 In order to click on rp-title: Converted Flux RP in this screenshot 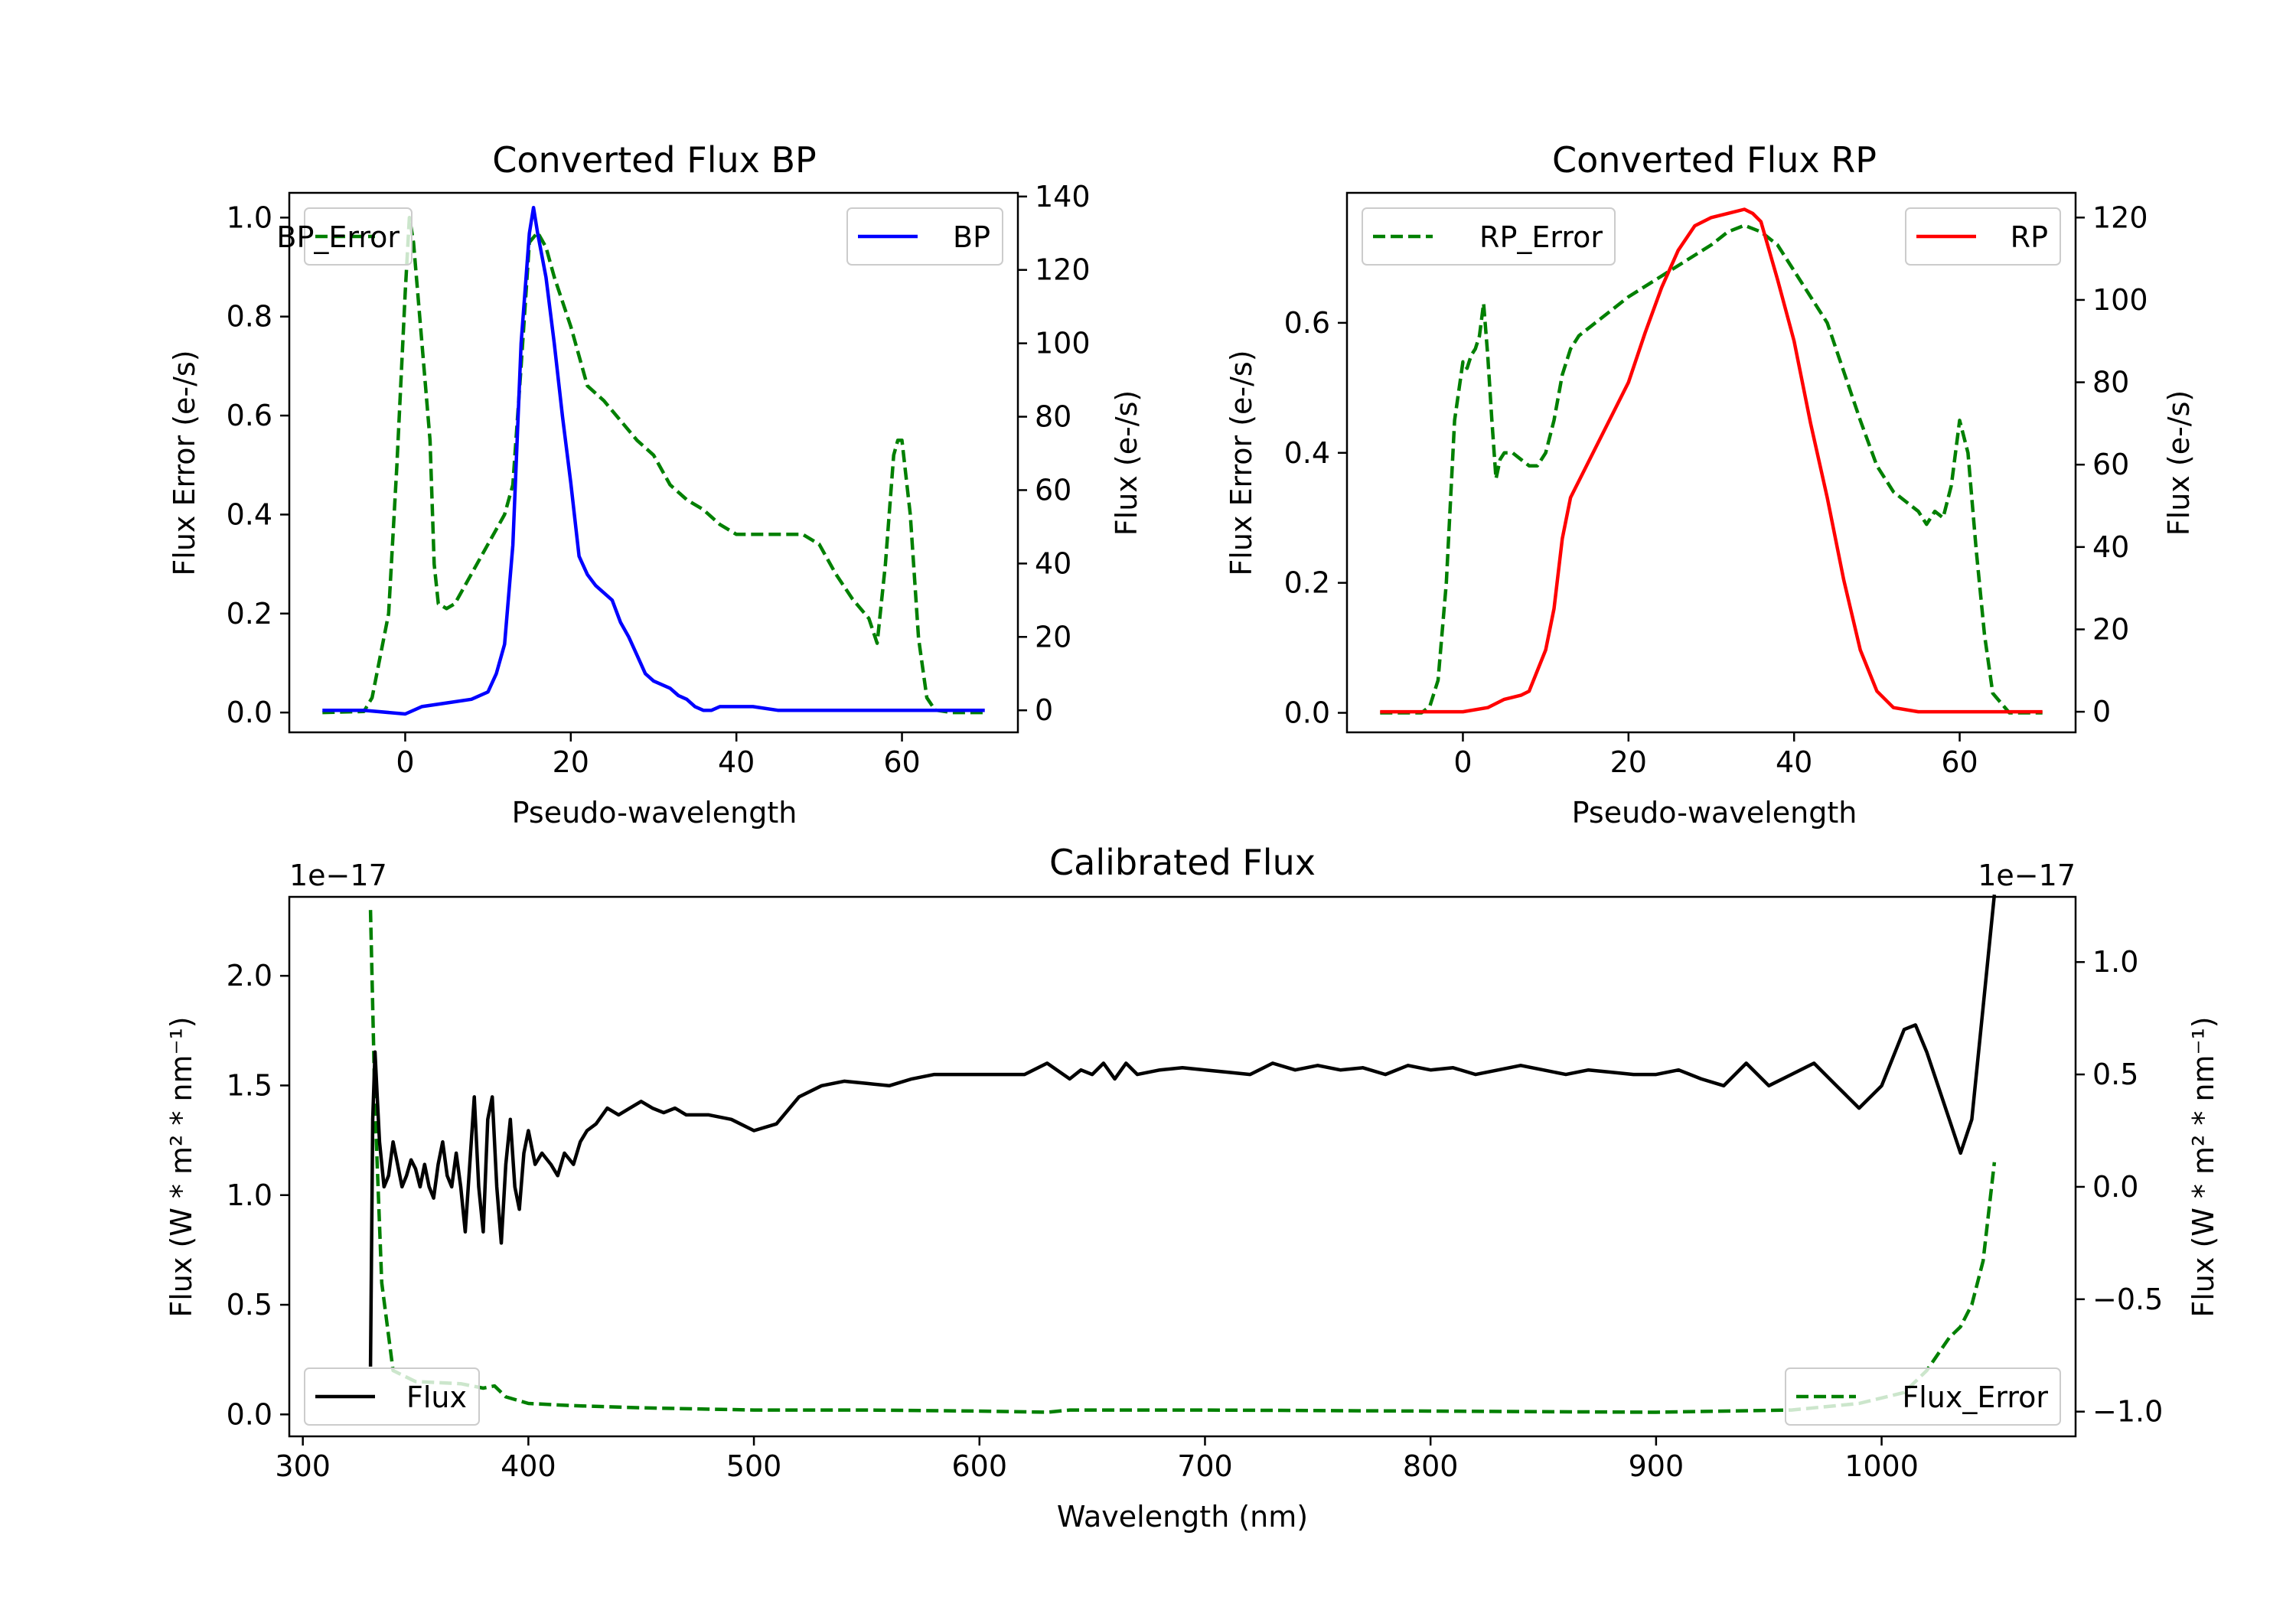, I will do `click(1714, 160)`.